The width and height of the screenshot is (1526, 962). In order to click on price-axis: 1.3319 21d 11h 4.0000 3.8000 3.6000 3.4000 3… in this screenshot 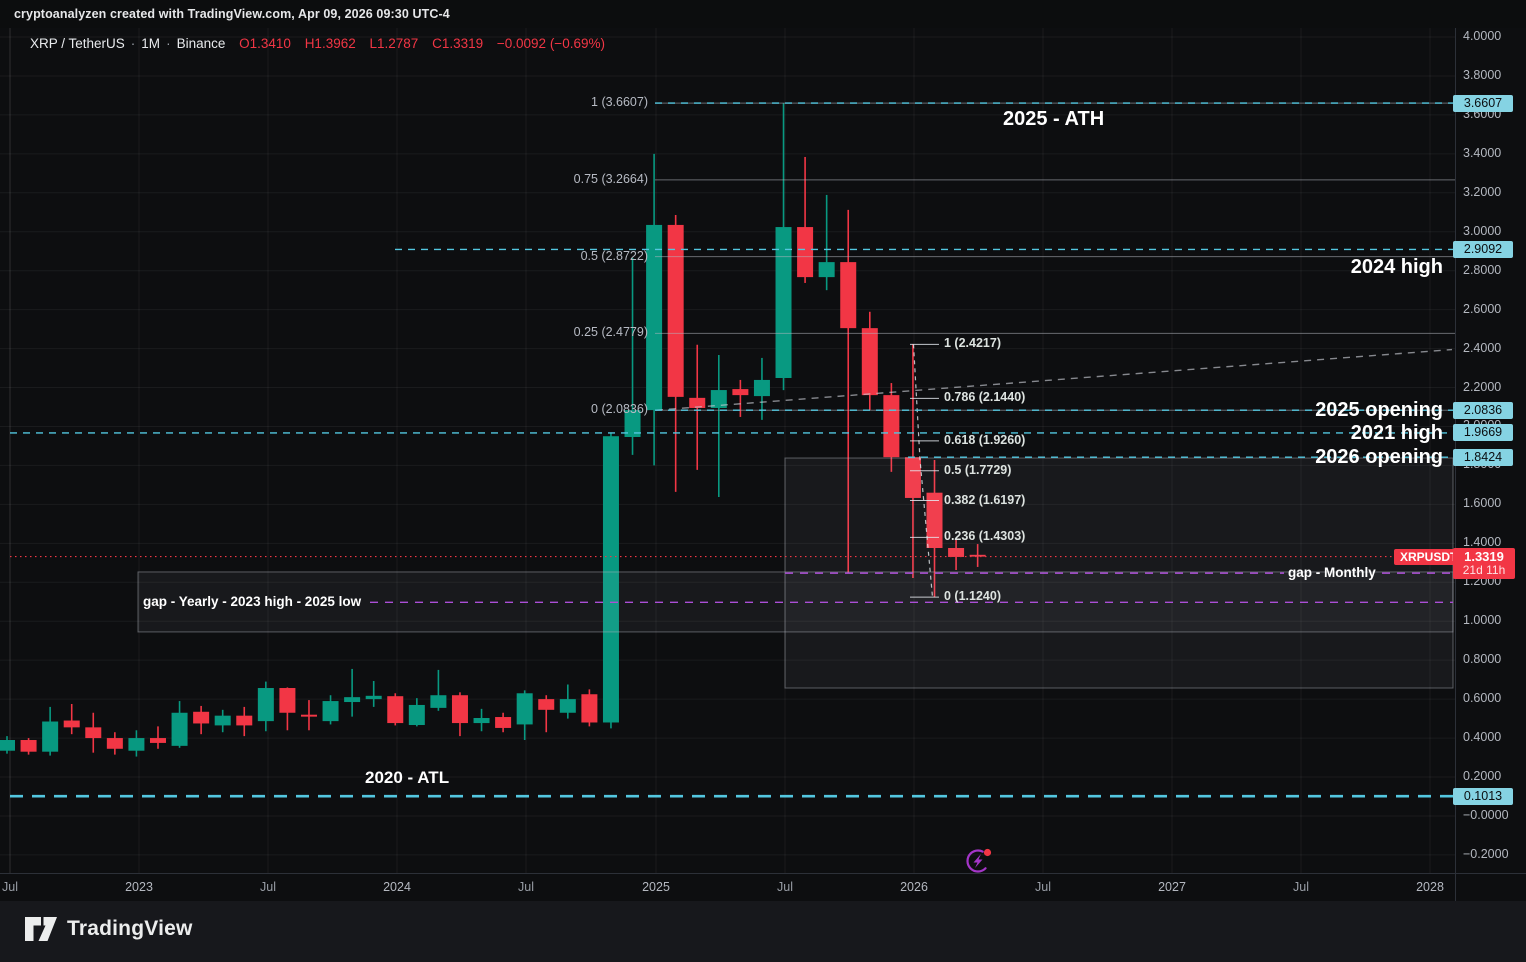, I will do `click(1489, 450)`.